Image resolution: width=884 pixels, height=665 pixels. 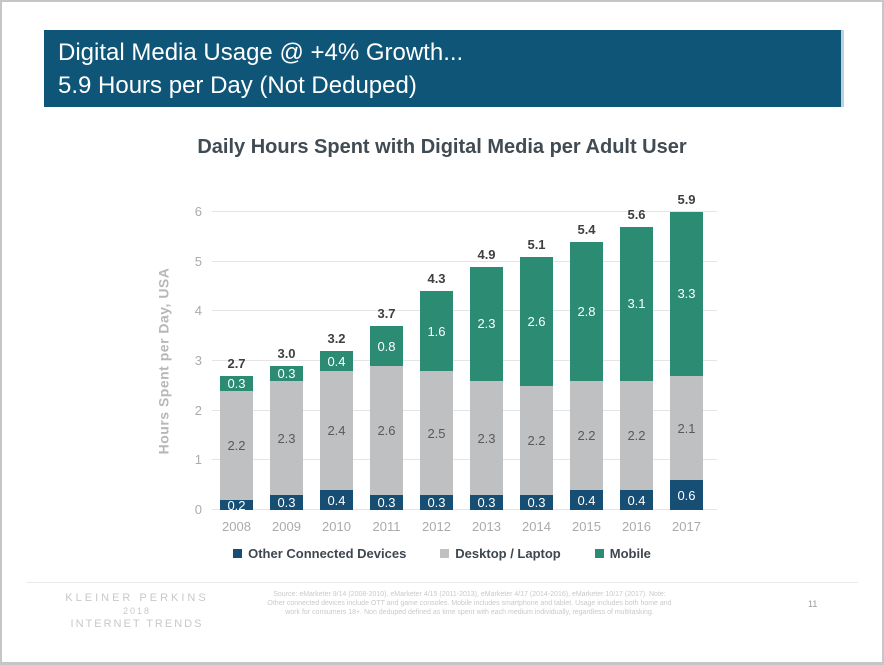 I want to click on segment-value-label: 0.8, so click(x=386, y=346).